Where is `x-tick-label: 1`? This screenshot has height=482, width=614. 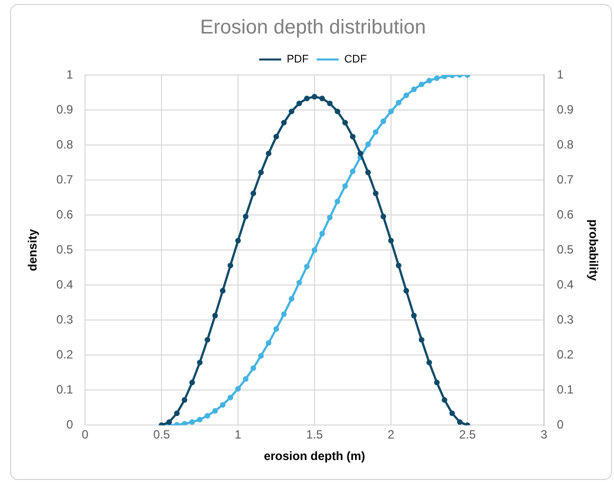
x-tick-label: 1 is located at coordinates (238, 435).